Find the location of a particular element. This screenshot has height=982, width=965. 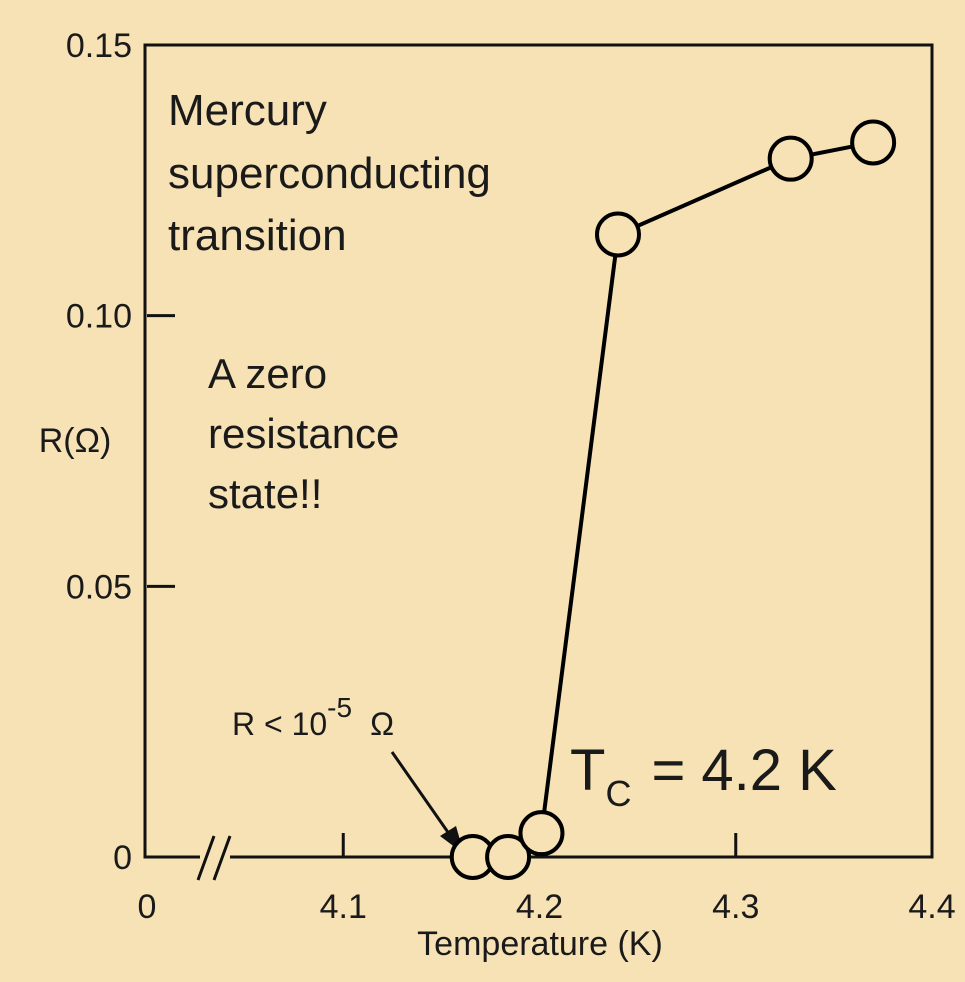

x-tick-label: 4.4 is located at coordinates (931, 907).